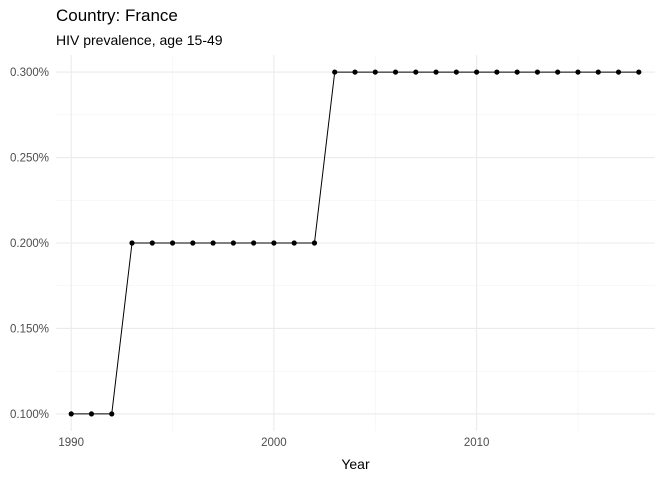  Describe the element at coordinates (29, 73) in the screenshot. I see `y-tick-label: 0.300%` at that location.